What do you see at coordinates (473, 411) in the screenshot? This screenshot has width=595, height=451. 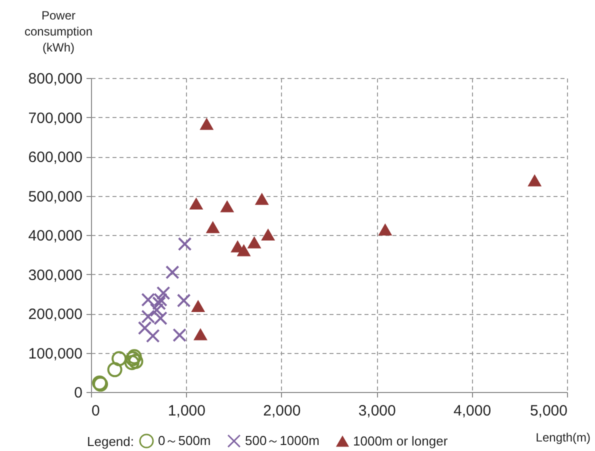 I see `x-tick-label: 4,000` at bounding box center [473, 411].